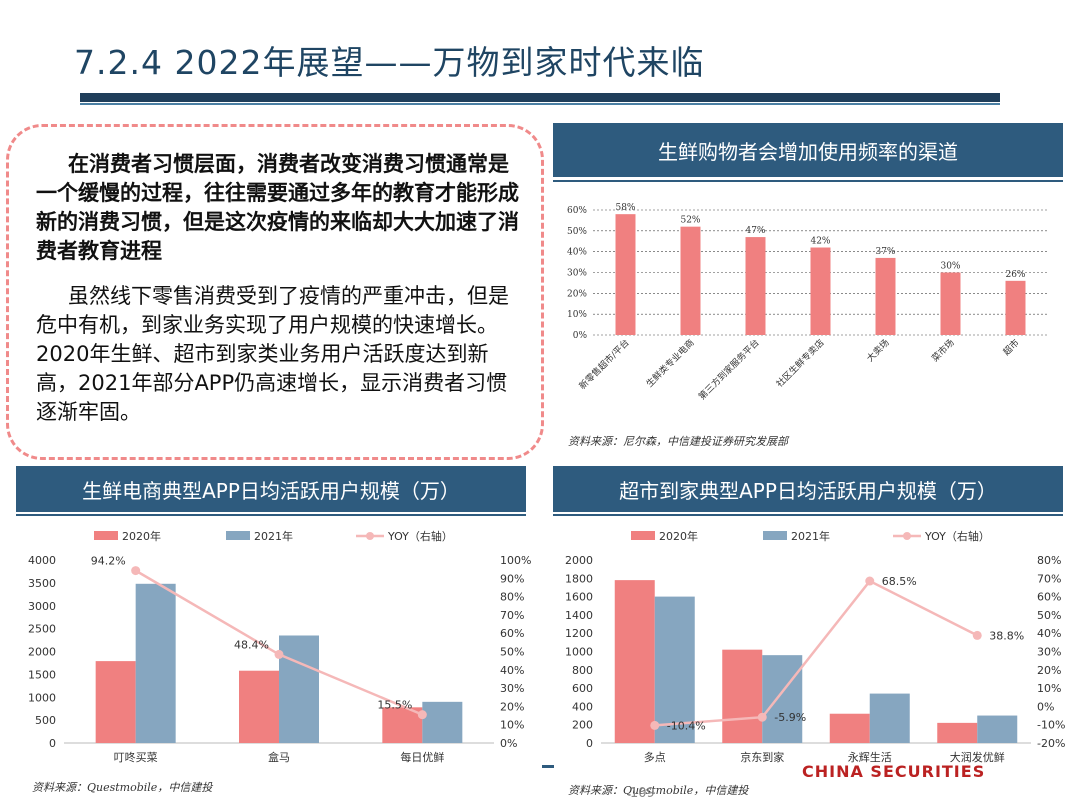 Image resolution: width=1080 pixels, height=810 pixels. Describe the element at coordinates (800, 363) in the screenshot. I see `x-tick-label: 社区生鲜专卖店` at that location.